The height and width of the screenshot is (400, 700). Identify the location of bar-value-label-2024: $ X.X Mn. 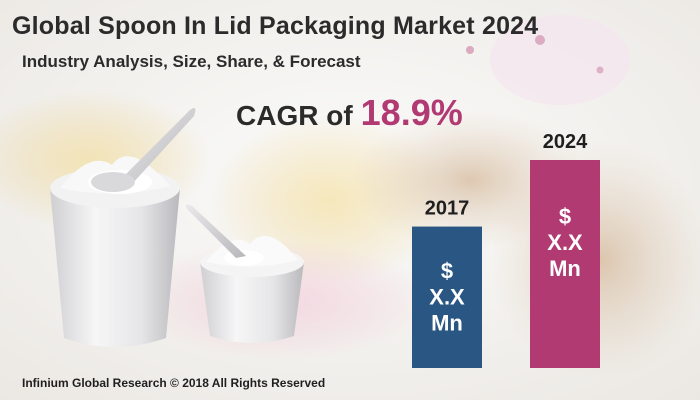
(565, 242).